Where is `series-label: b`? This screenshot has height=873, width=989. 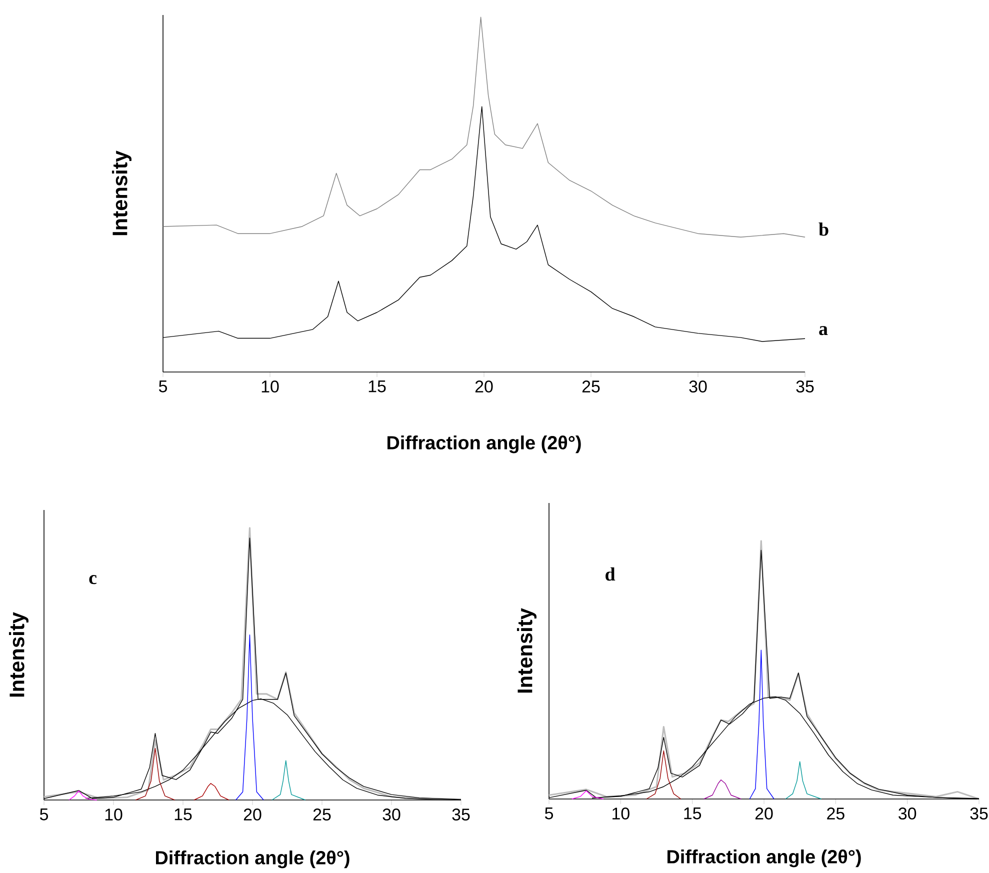 series-label: b is located at coordinates (823, 229).